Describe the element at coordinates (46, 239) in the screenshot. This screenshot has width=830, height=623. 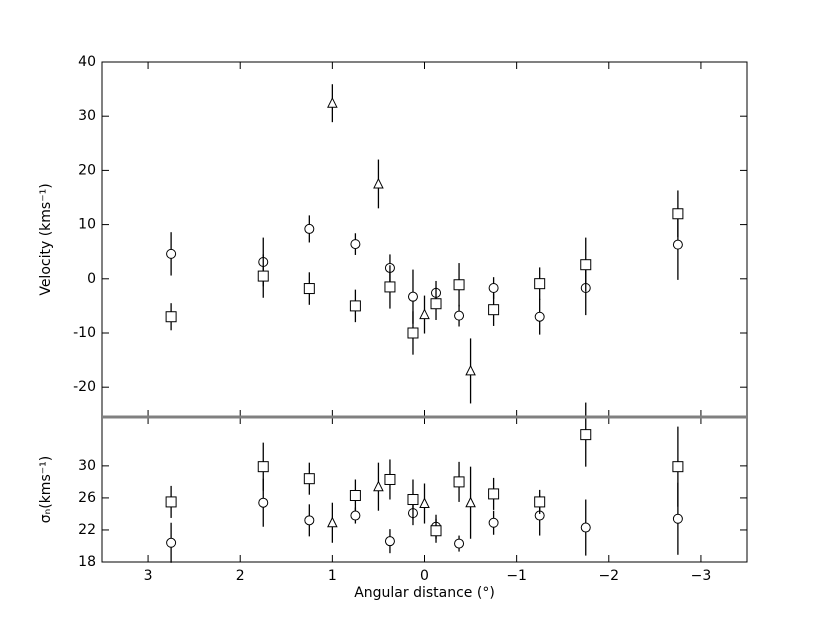
I see `y-axis-label: Velocity (kms⁻¹)` at that location.